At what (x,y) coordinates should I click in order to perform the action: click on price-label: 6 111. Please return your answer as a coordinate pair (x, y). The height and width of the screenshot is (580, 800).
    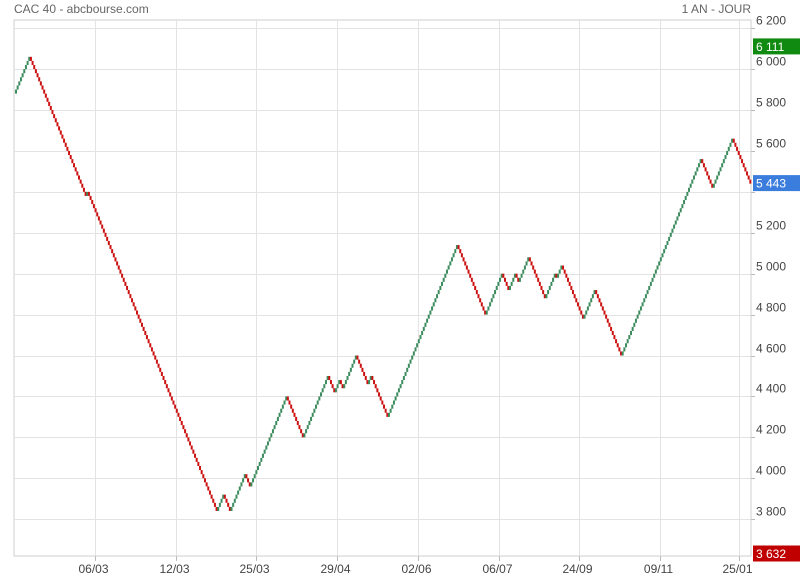
    Looking at the image, I should click on (770, 47).